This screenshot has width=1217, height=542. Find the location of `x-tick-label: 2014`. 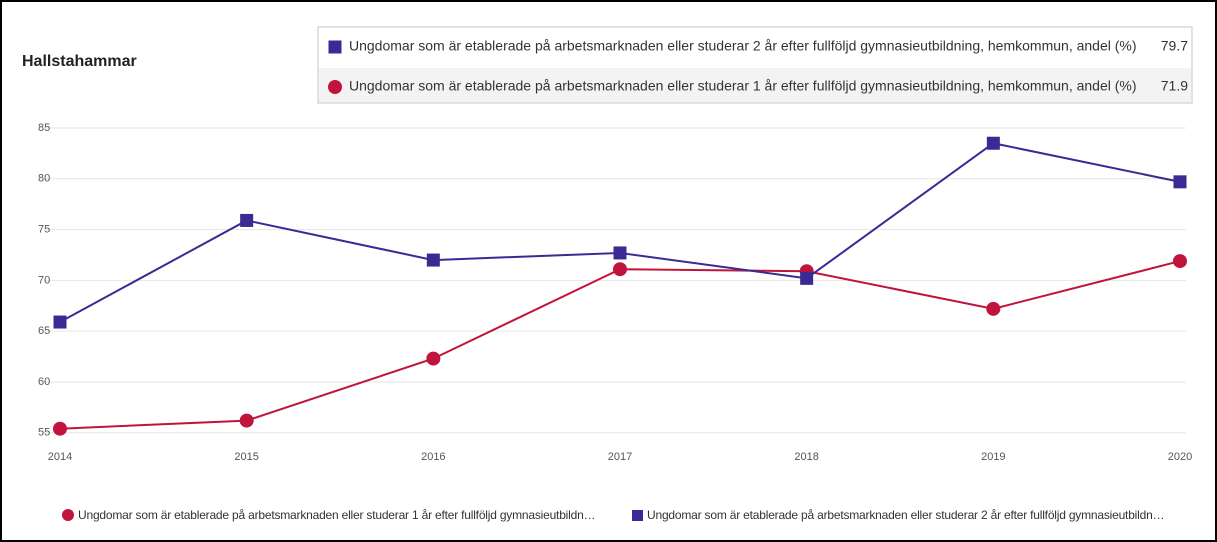

x-tick-label: 2014 is located at coordinates (60, 457).